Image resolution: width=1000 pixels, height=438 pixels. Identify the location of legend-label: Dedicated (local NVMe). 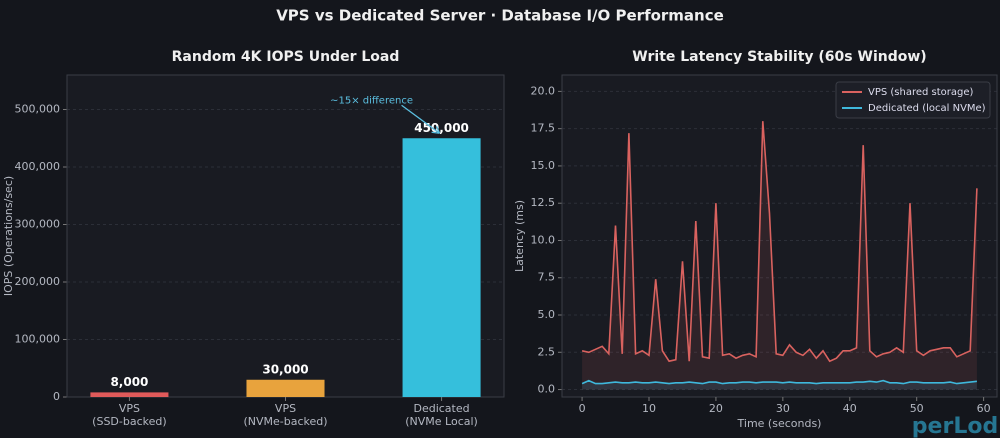
(927, 108).